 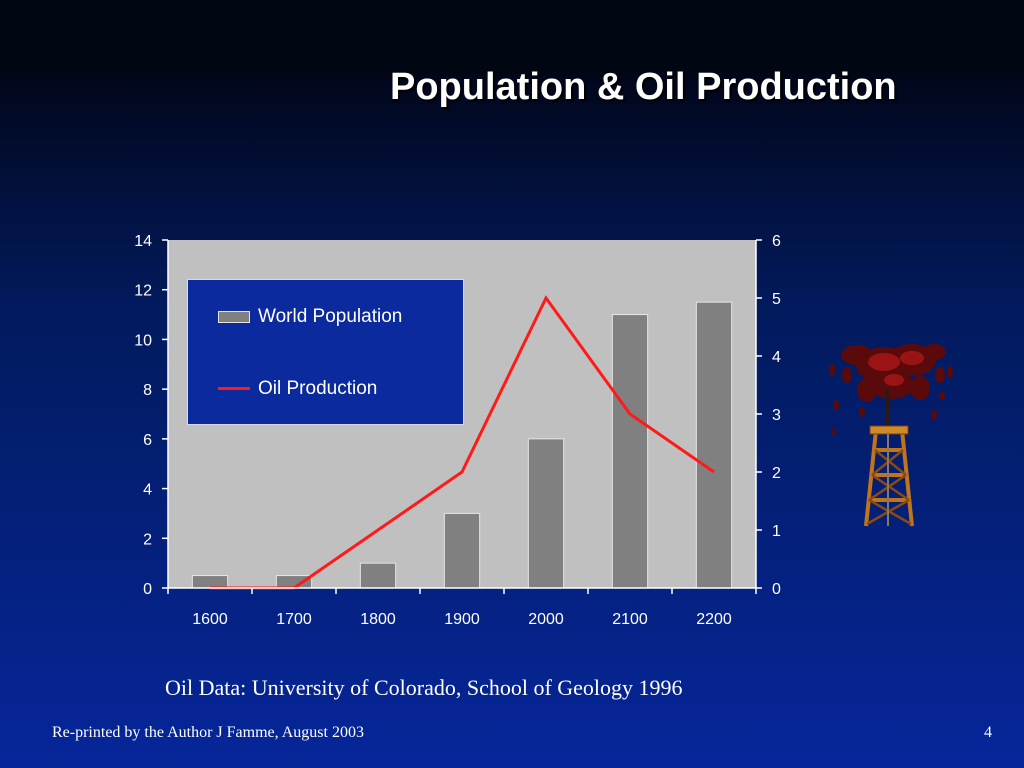 What do you see at coordinates (988, 732) in the screenshot?
I see `page-number: 4` at bounding box center [988, 732].